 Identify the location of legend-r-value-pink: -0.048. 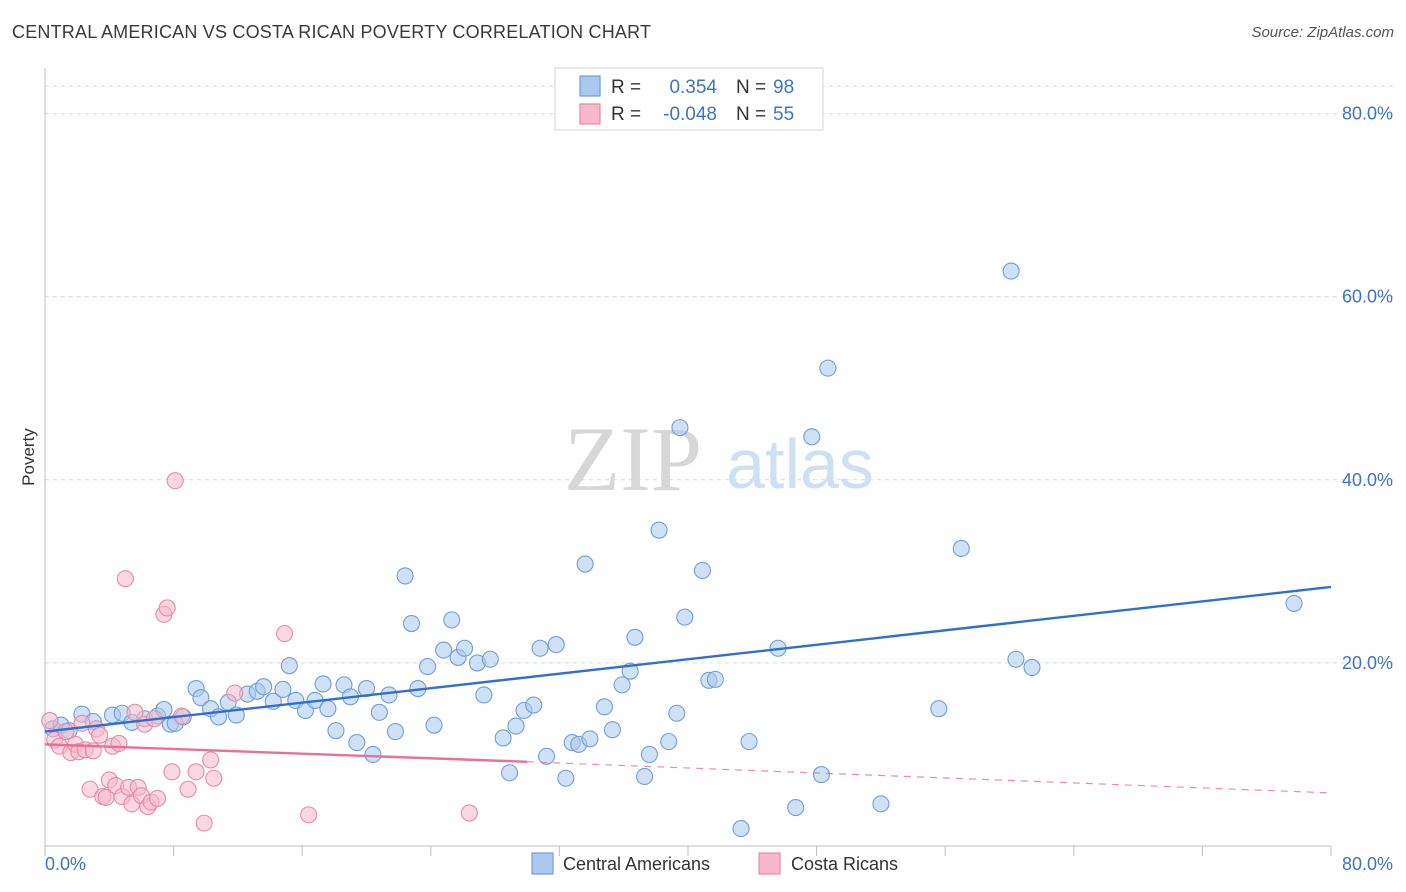
(690, 114).